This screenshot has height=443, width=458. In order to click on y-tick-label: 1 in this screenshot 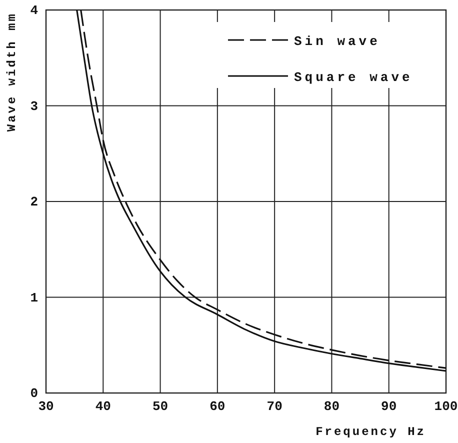, I will do `click(34, 298)`.